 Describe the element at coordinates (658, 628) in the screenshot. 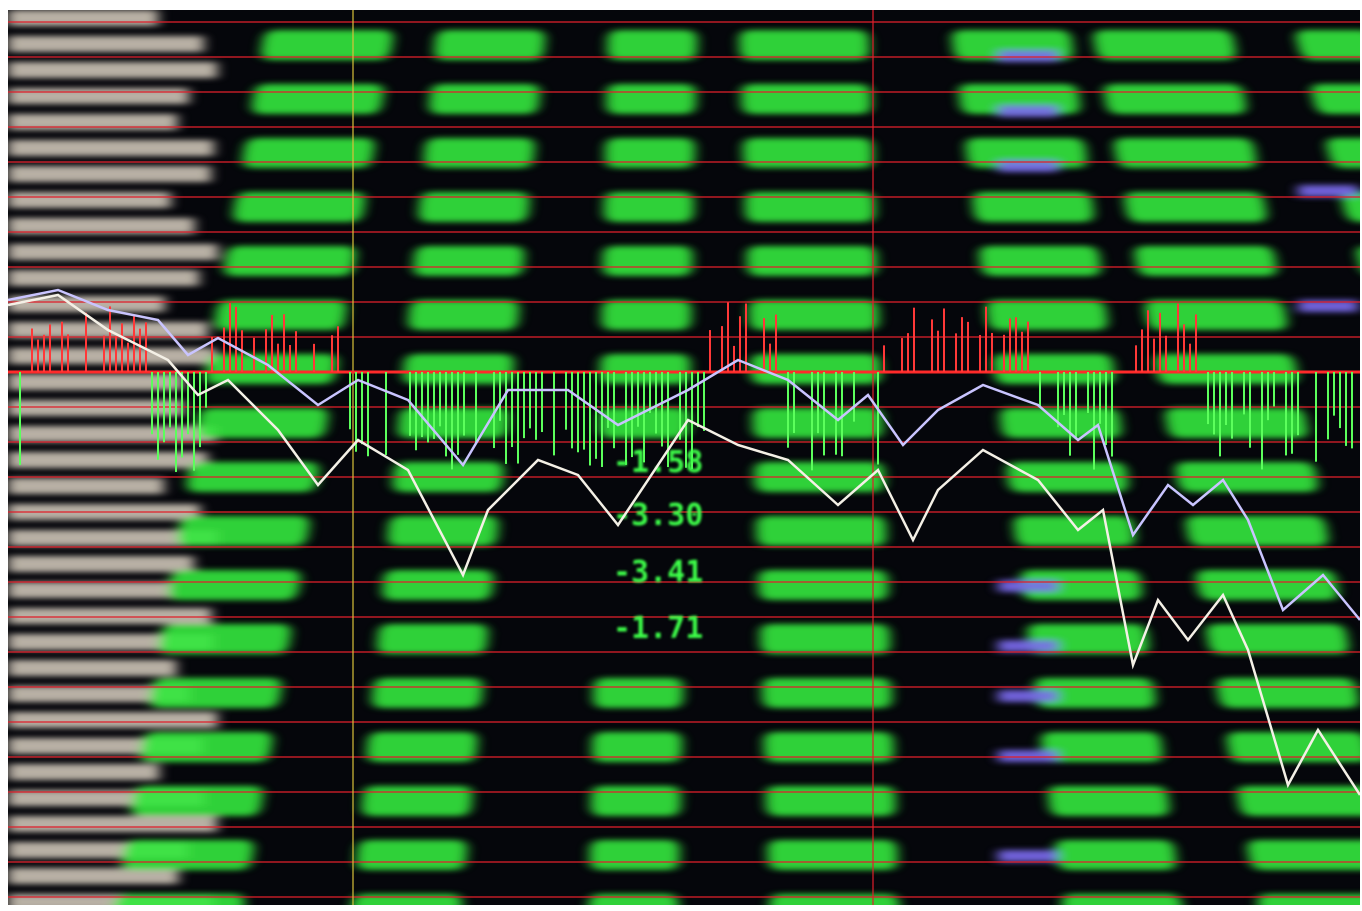

I see `screen-number: -1.71` at that location.